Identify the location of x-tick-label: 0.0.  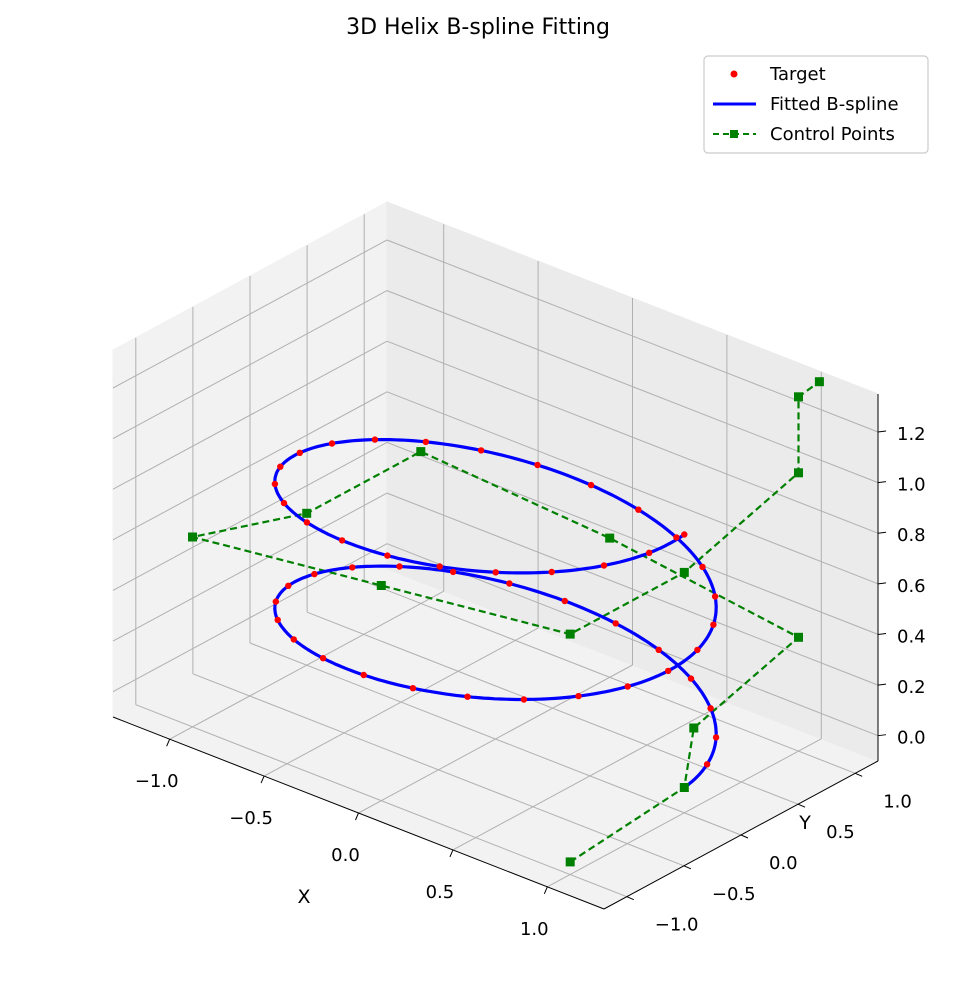
(345, 855).